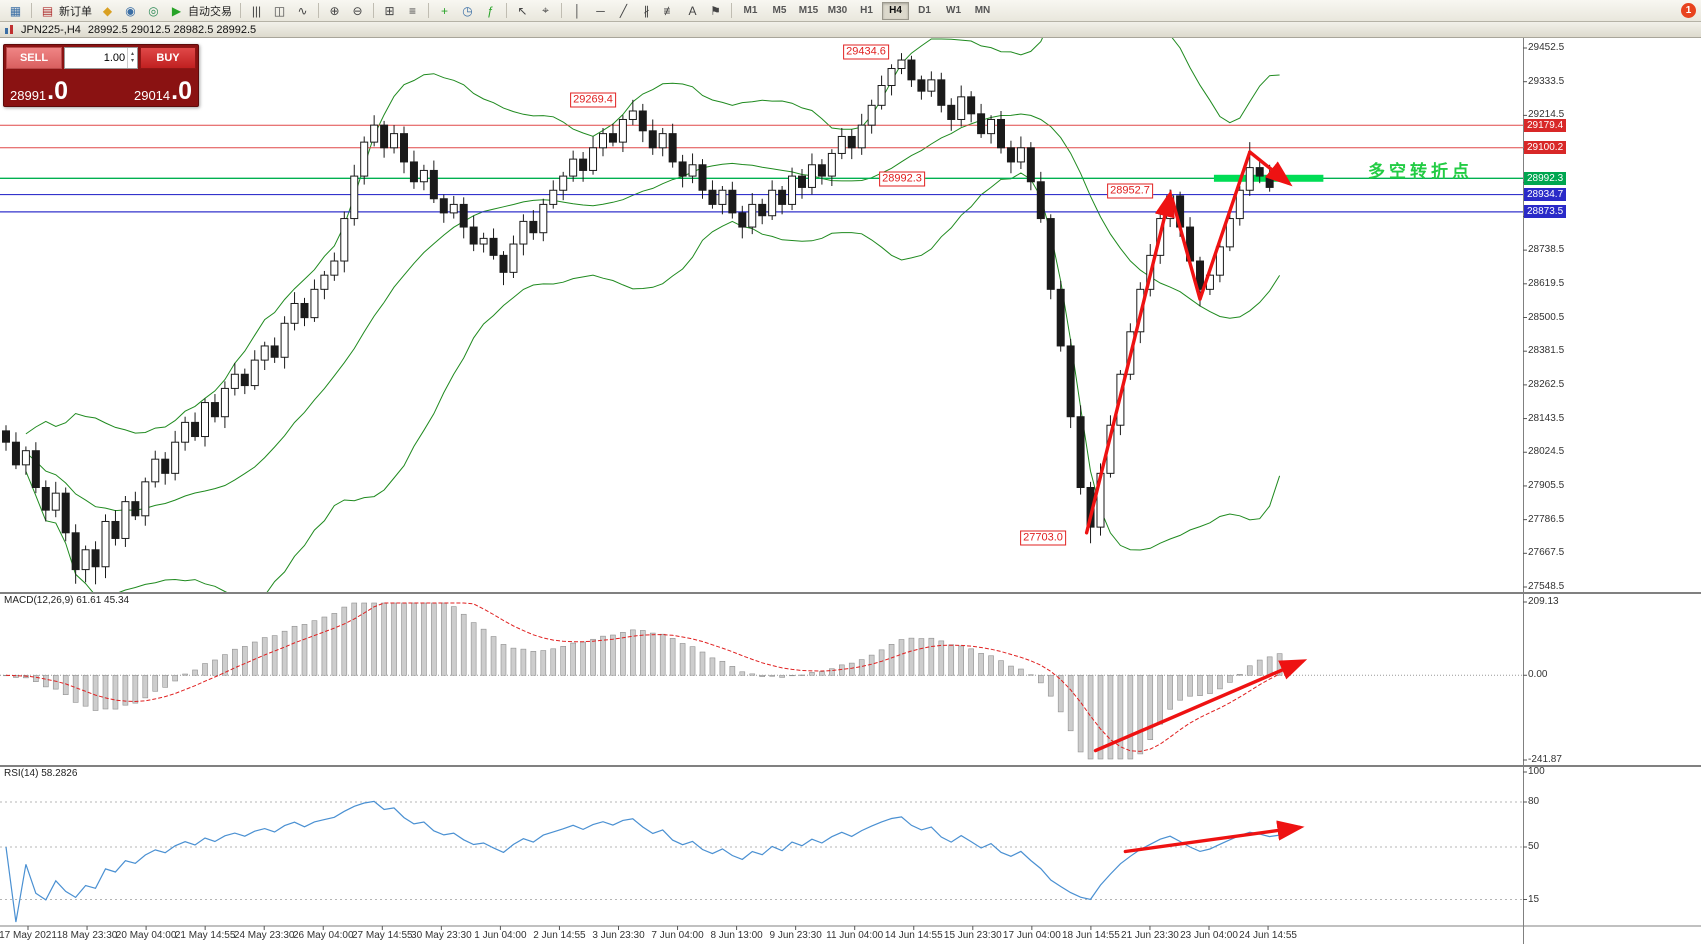  I want to click on new-order-button: ▤, so click(47, 10).